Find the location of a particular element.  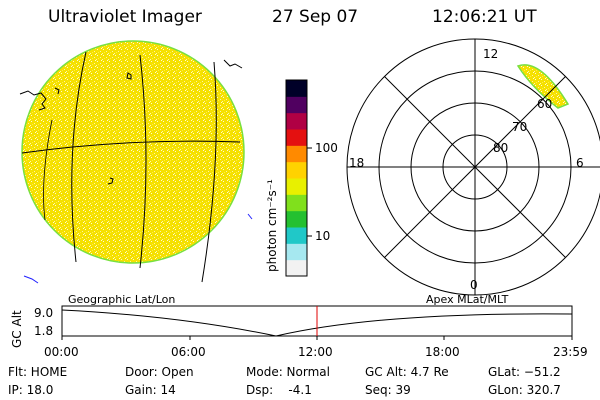

polar-label-18: 18 is located at coordinates (357, 163).